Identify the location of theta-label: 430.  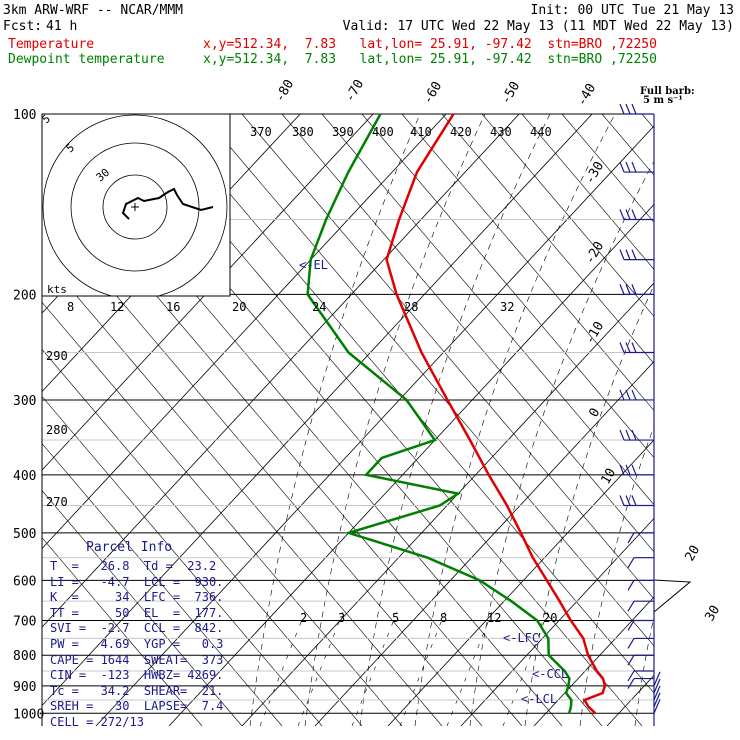
(501, 132).